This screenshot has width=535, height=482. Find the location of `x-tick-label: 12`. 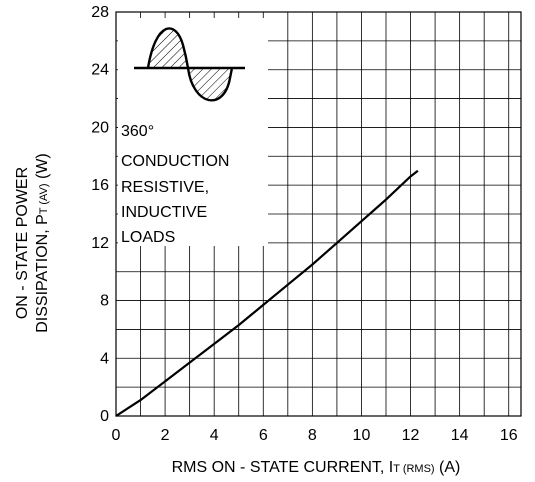

x-tick-label: 12 is located at coordinates (411, 435).